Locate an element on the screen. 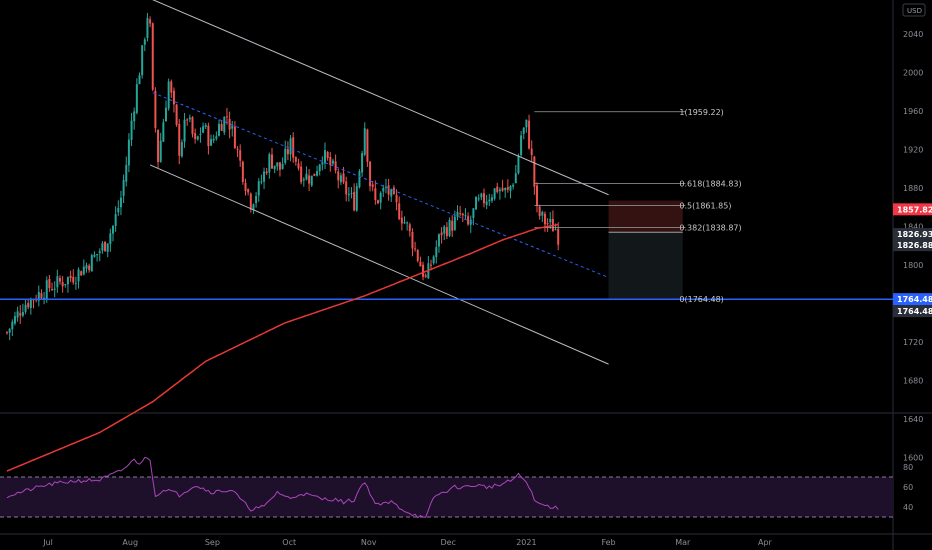 This screenshot has width=932, height=550. rsi-series-line is located at coordinates (282, 487).